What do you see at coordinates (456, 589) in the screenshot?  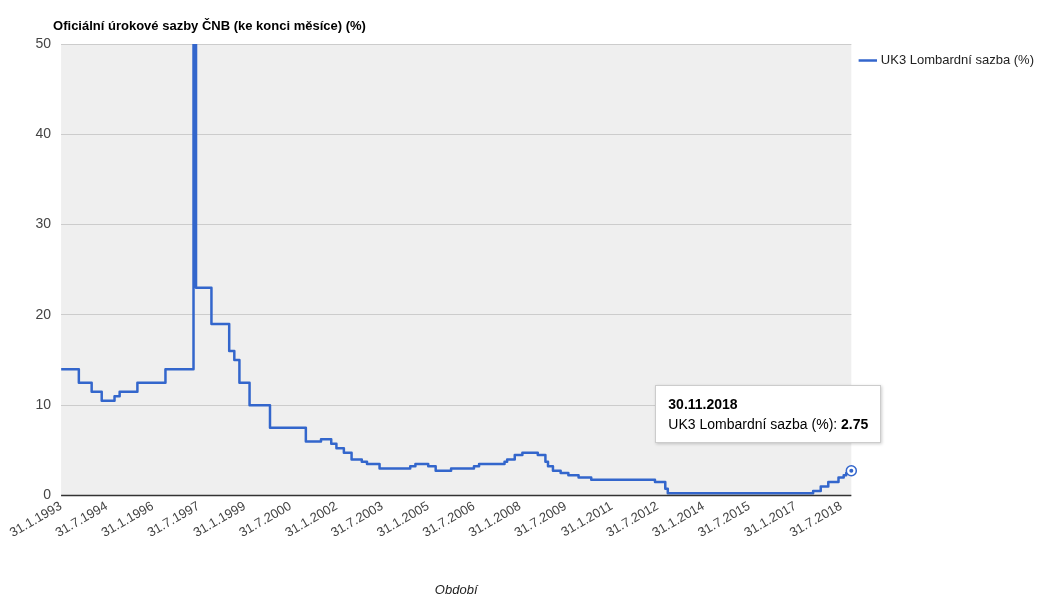 I see `x-axis-title: Období` at bounding box center [456, 589].